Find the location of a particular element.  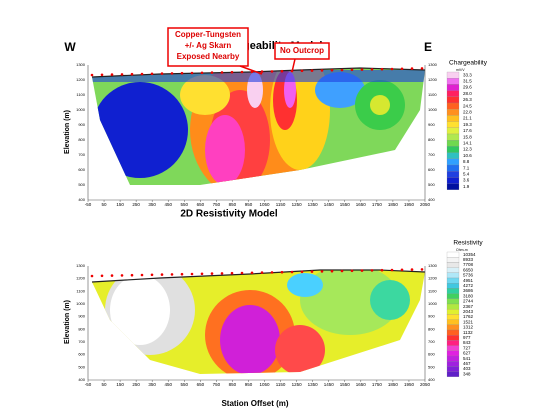

legend-label: 5.4 is located at coordinates (466, 173).